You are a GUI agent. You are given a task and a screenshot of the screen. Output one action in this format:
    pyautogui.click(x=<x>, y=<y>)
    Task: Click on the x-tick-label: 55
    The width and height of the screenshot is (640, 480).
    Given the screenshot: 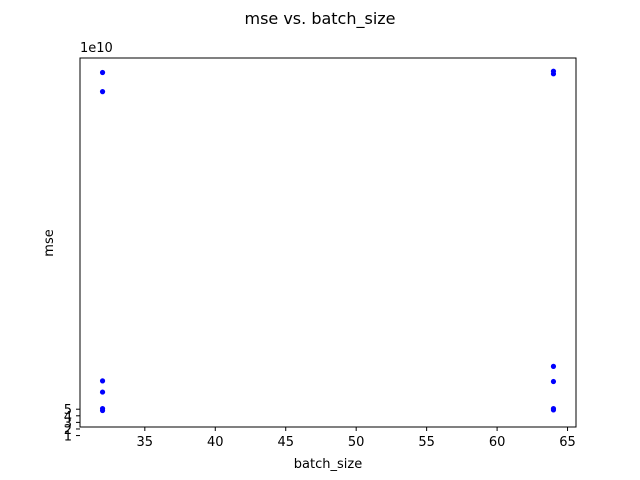 What is the action you would take?
    pyautogui.click(x=426, y=442)
    